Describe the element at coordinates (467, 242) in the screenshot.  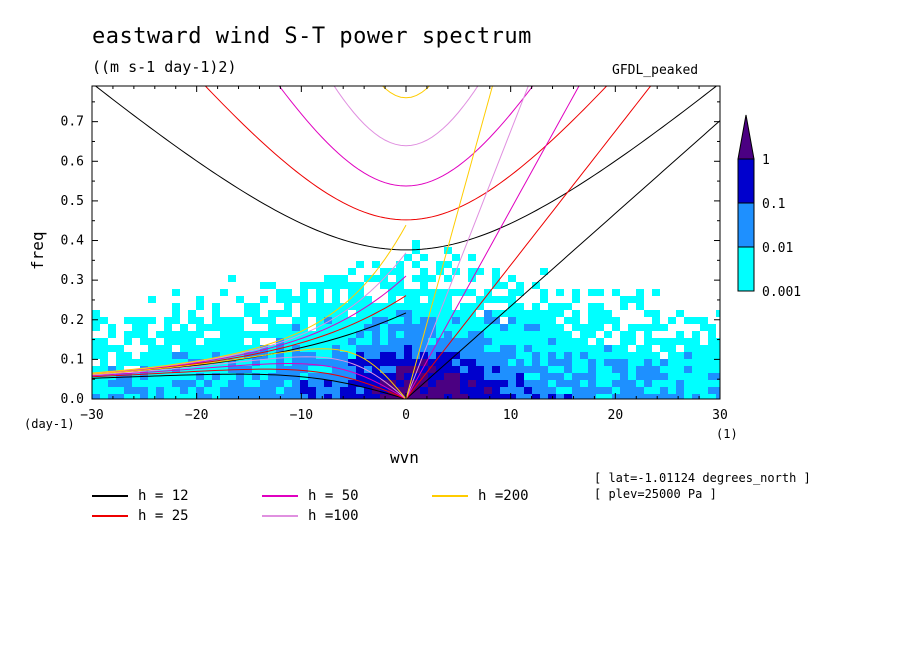
I see `kelvin-curve-h100` at that location.